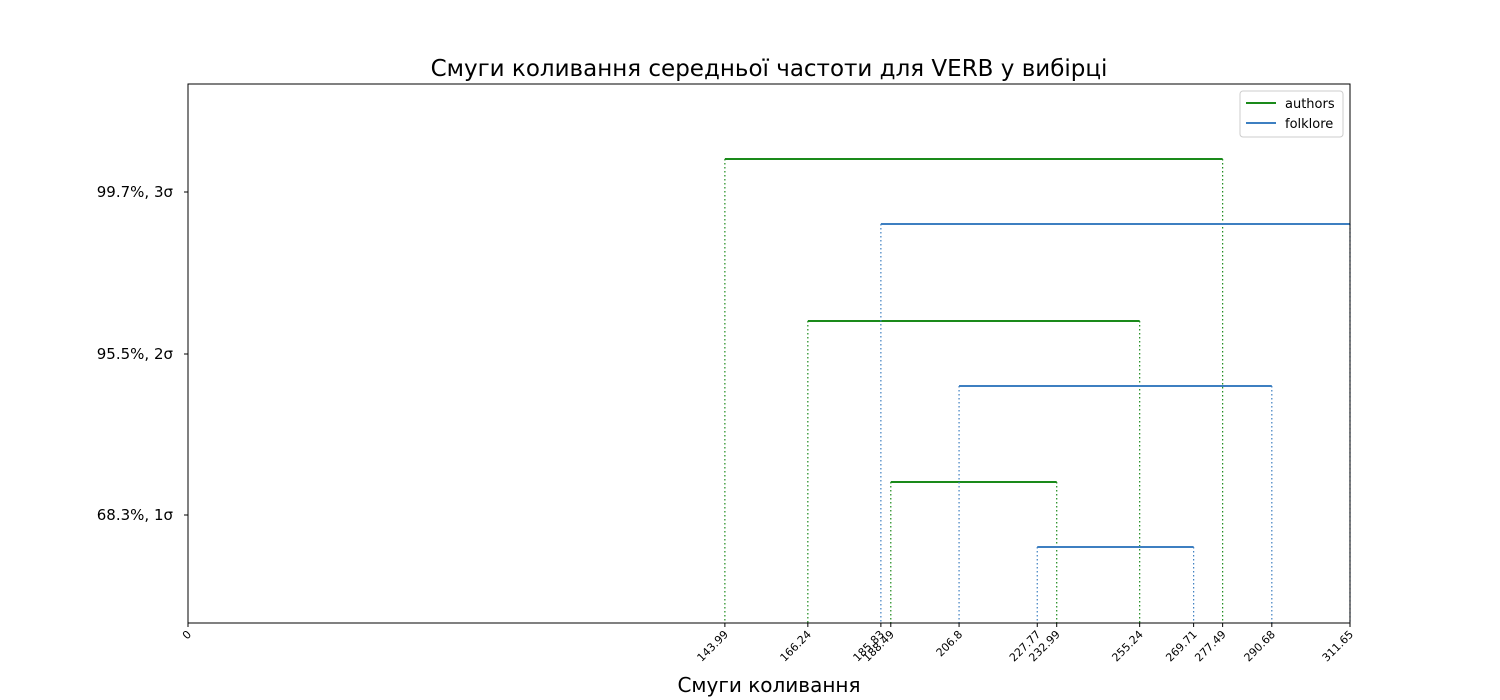 This screenshot has width=1500, height=700. Describe the element at coordinates (135, 192) in the screenshot. I see `y-tick-label: 99.7%, 3σ` at that location.